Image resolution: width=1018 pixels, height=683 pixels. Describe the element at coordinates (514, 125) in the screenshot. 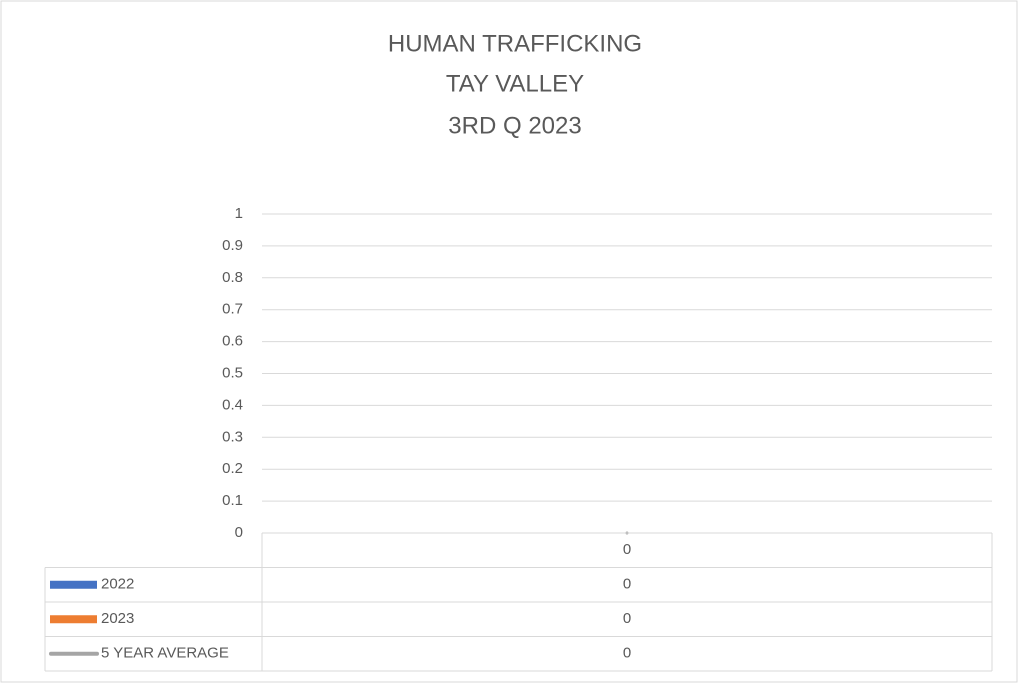

I see `chart-title: 3RD Q 2023` at that location.